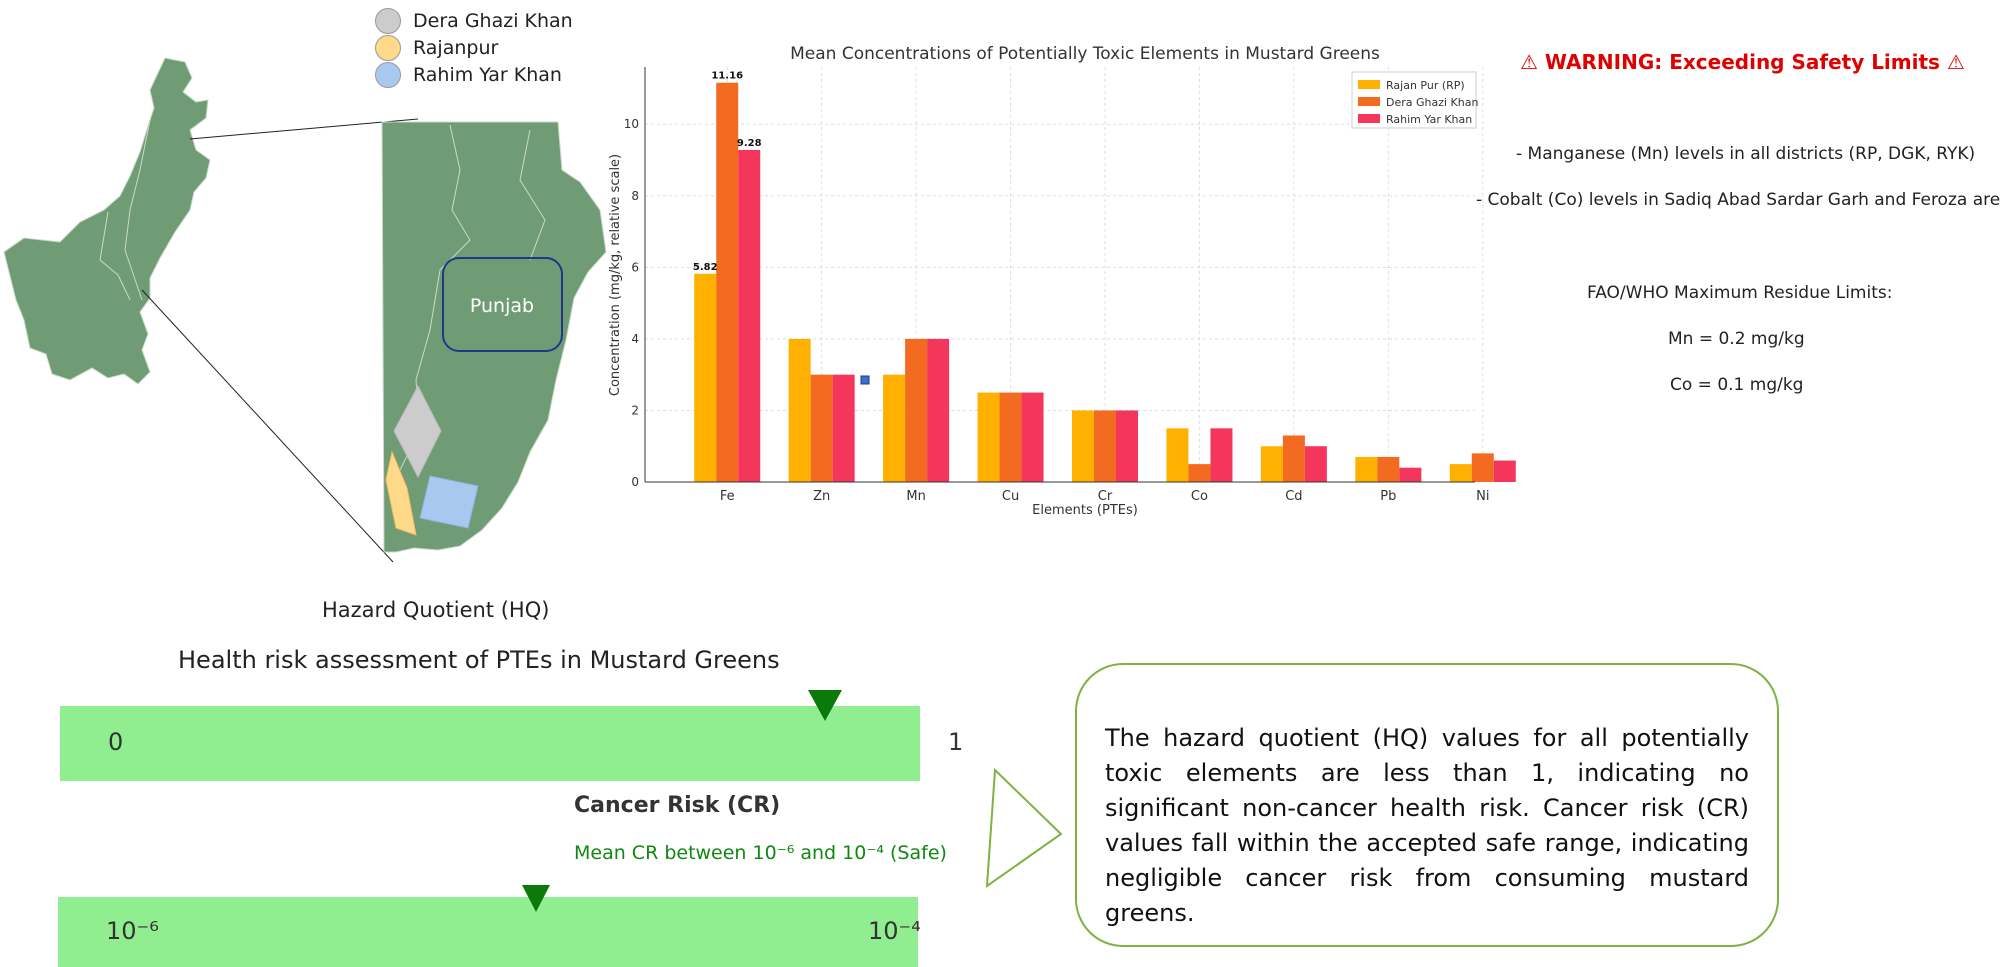 This screenshot has width=2000, height=967. I want to click on legend-label: Rajan Pur (RP), so click(1425, 85).